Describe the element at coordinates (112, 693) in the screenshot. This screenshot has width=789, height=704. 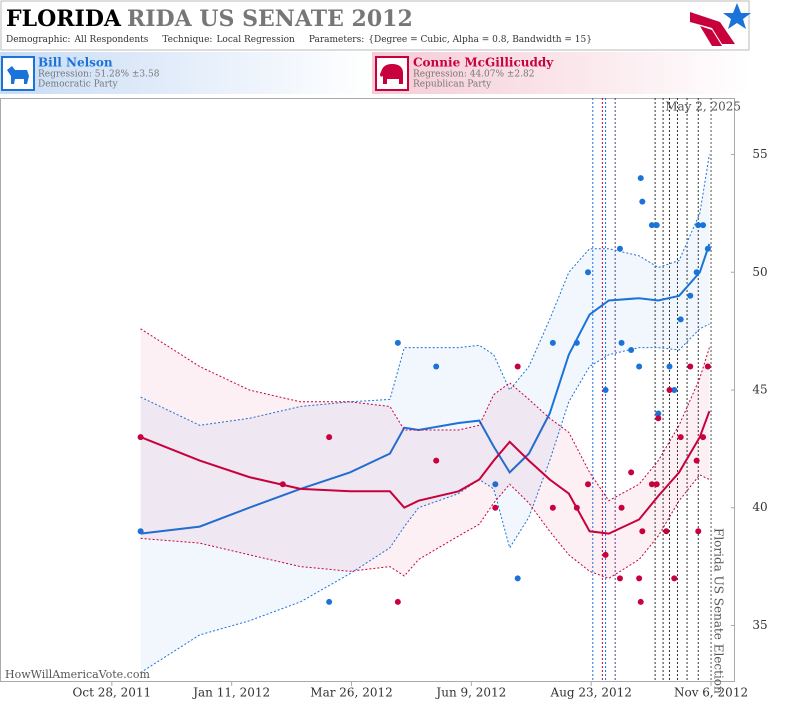
I see `x-tick-label: Oct 28, 2011` at that location.